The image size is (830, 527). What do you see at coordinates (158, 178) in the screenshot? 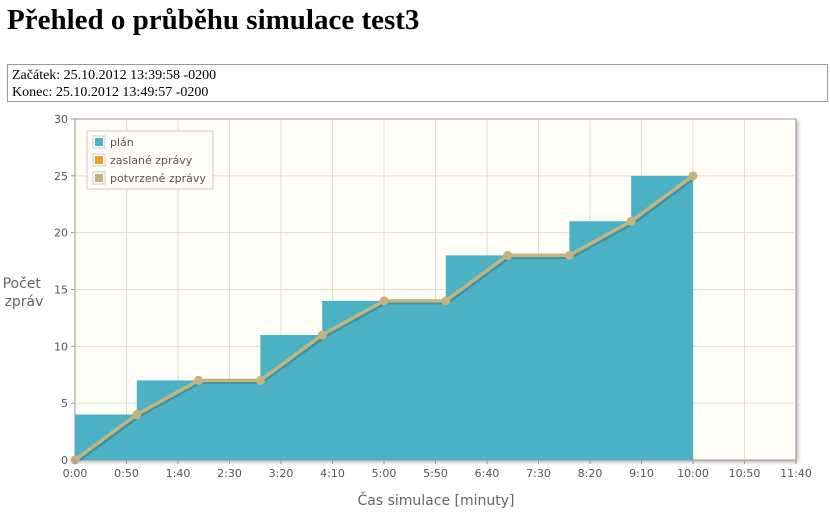
I see `legend-label: potvrzené zprávy` at bounding box center [158, 178].